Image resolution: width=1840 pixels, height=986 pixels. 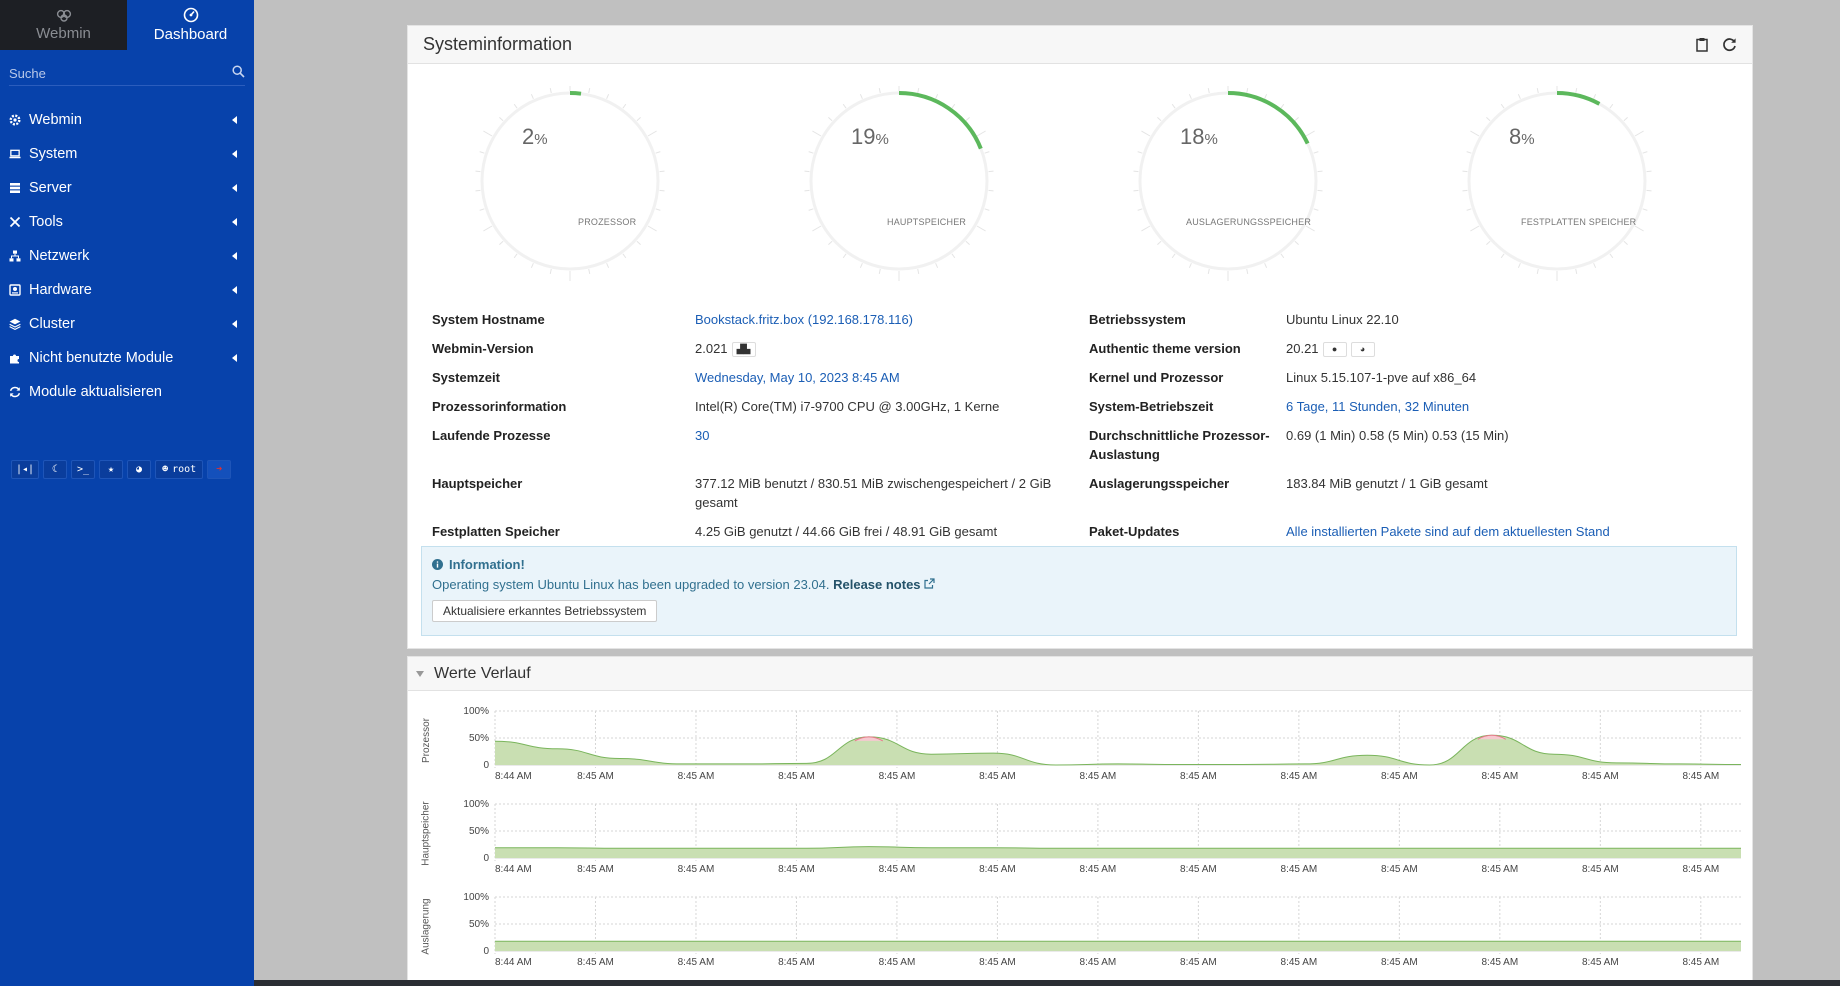 I want to click on sidebar-item-server: Server, so click(x=127, y=188).